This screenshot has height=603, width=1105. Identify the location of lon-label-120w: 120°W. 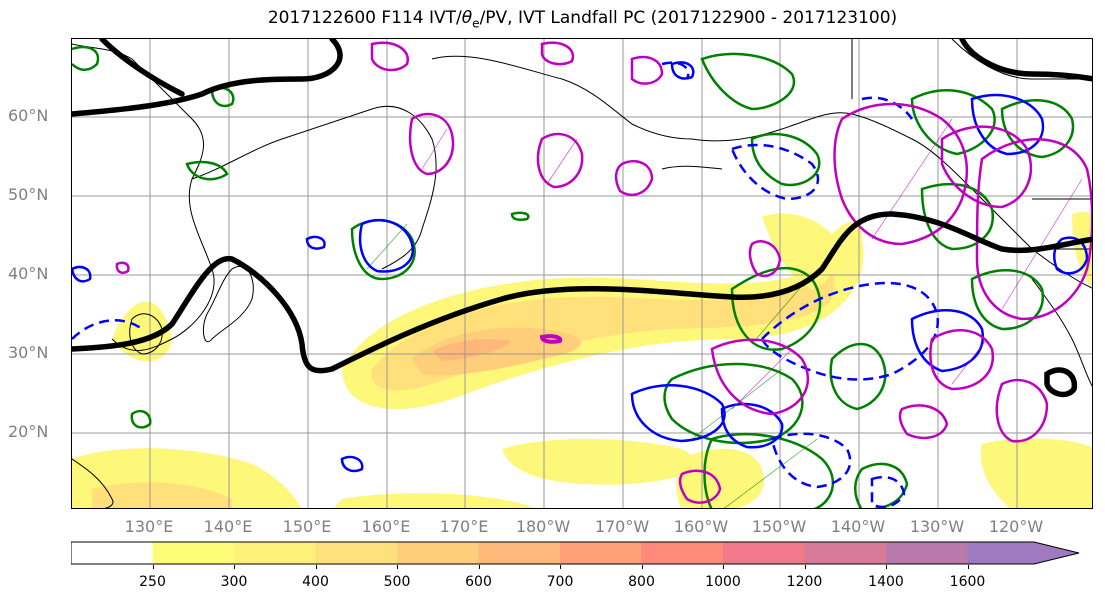
(1016, 526).